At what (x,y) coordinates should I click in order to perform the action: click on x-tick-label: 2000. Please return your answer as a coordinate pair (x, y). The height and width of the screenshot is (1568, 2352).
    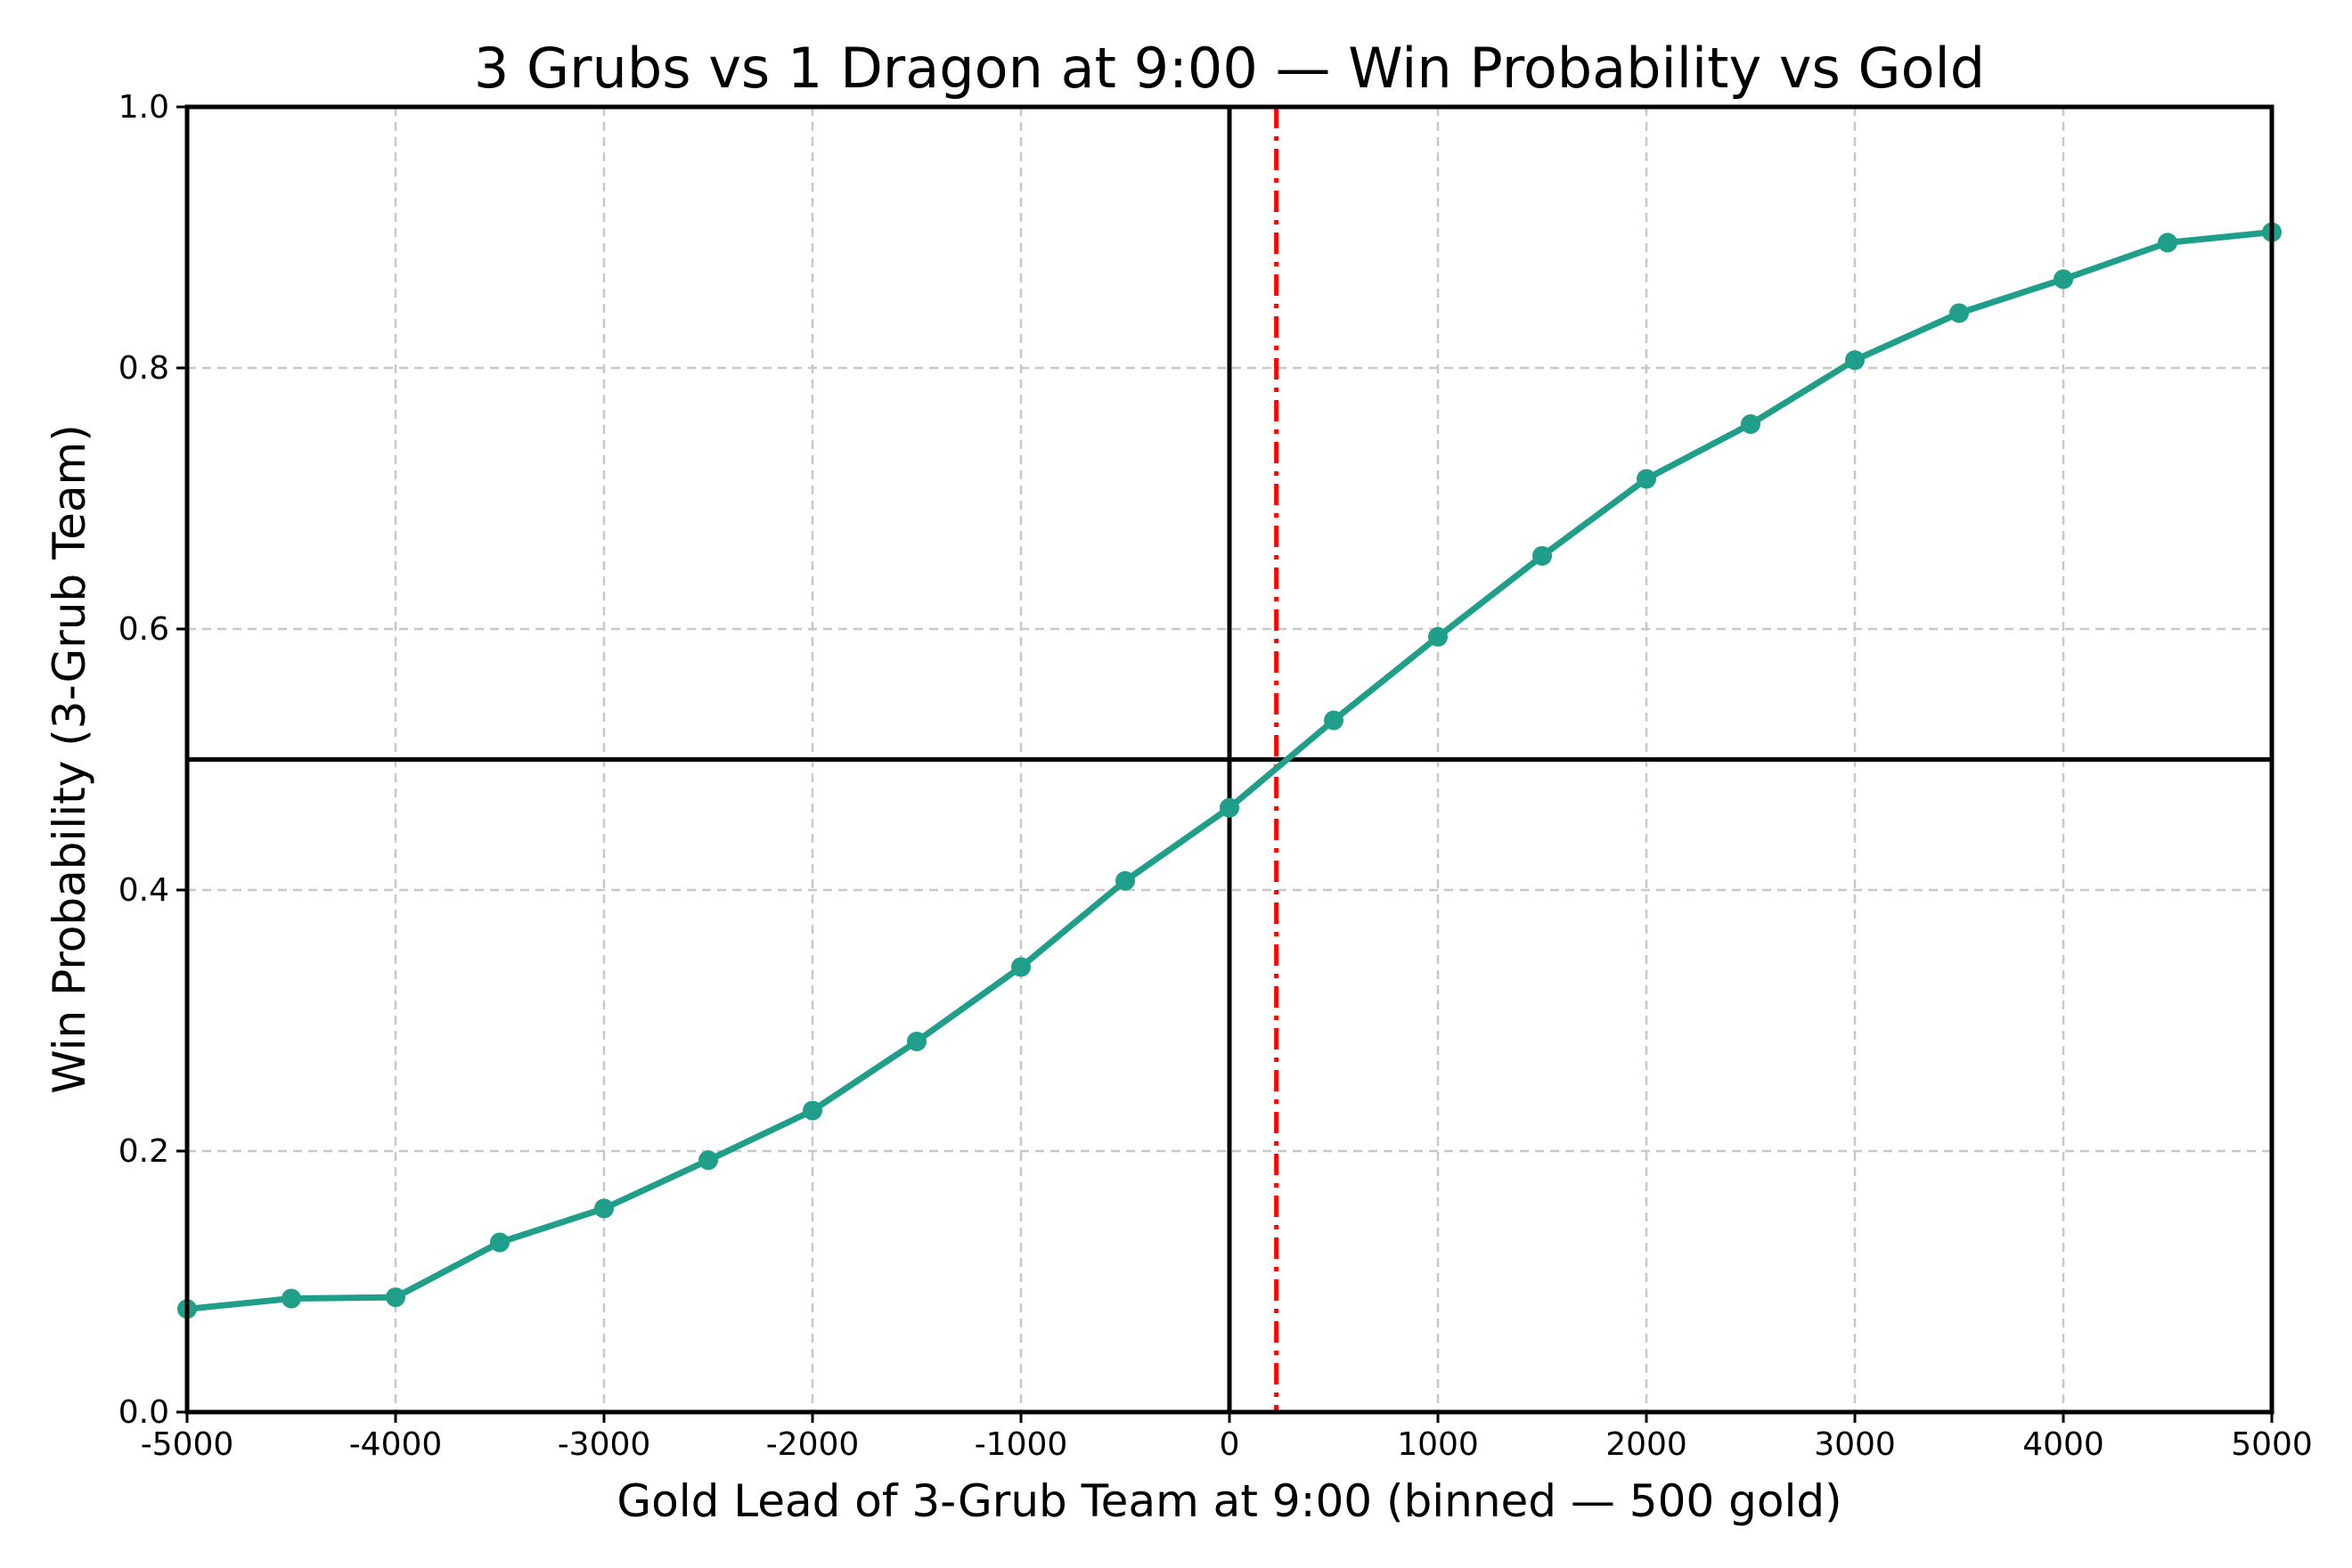
    Looking at the image, I should click on (1646, 1444).